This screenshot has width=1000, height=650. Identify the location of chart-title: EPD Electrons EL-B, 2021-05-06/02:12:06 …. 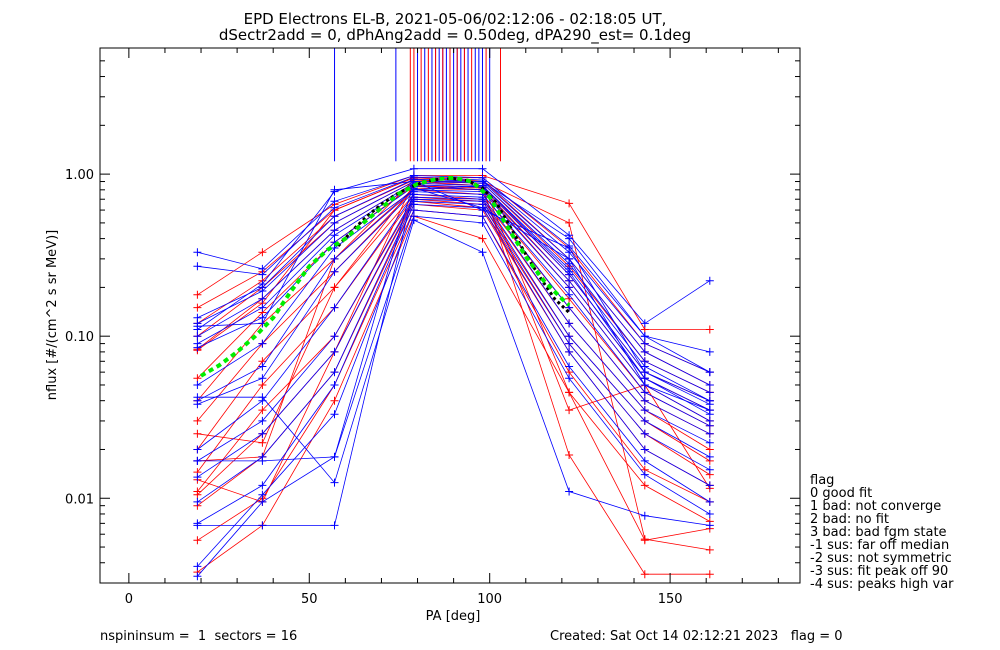
(455, 19).